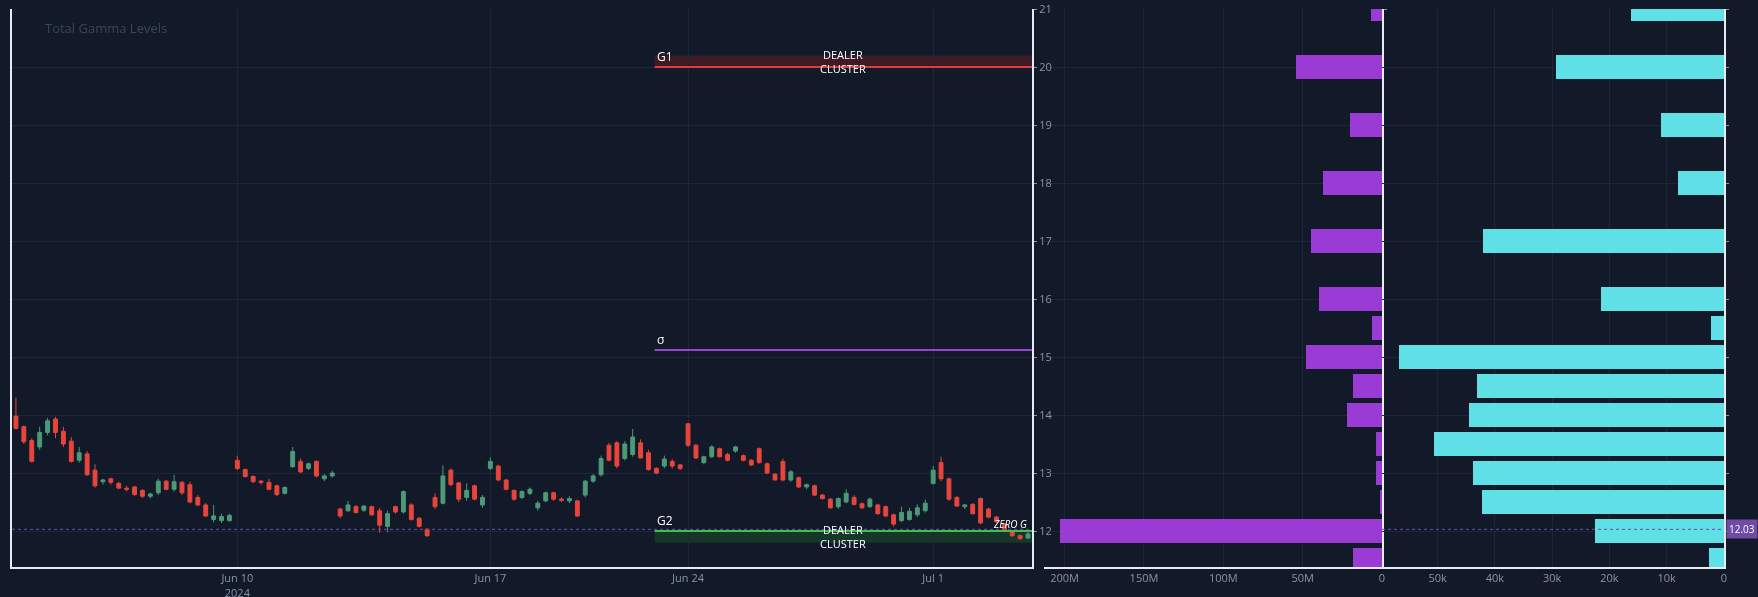 This screenshot has height=597, width=1758. Describe the element at coordinates (1144, 578) in the screenshot. I see `x-tick-label: 150M` at that location.